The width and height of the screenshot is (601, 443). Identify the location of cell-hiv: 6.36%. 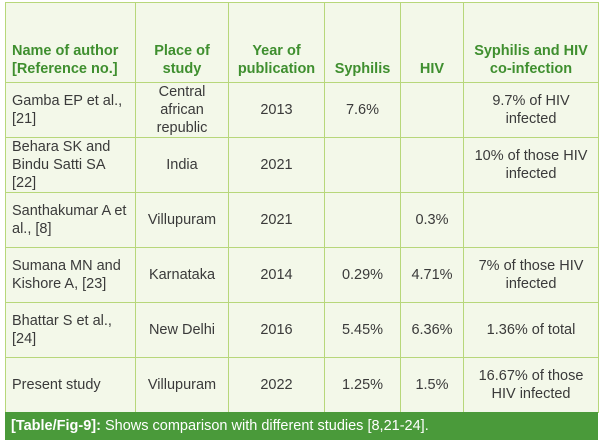
(432, 330).